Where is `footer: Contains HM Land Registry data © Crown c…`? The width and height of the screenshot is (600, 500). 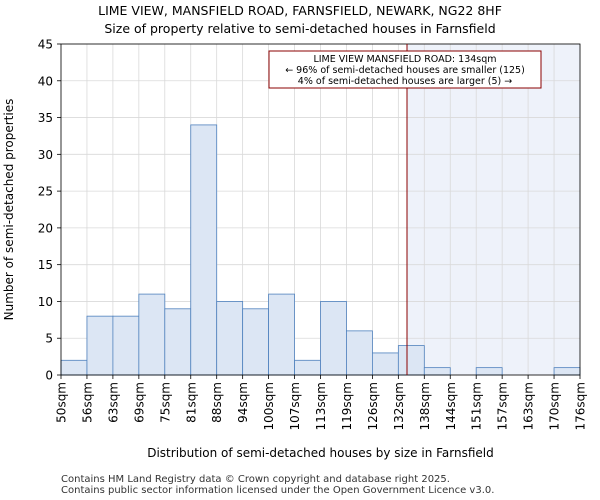 footer: Contains HM Land Registry data © Crown c… is located at coordinates (277, 485).